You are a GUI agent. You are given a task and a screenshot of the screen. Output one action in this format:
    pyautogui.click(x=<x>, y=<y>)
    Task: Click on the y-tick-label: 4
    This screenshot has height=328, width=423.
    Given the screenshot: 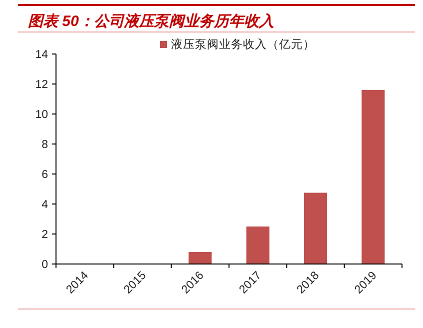 What is the action you would take?
    pyautogui.click(x=45, y=205)
    